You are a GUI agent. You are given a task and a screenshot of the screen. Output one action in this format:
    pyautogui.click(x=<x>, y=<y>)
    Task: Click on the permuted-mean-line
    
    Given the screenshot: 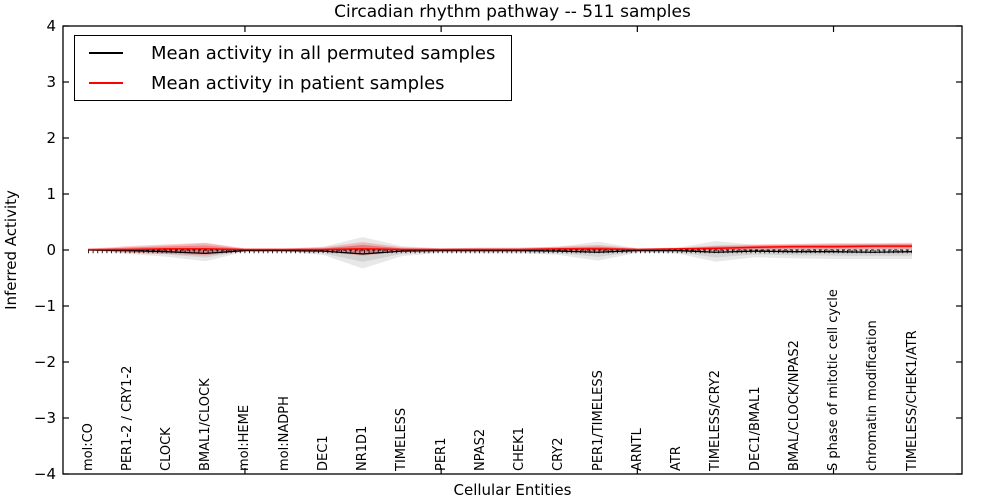 What is the action you would take?
    pyautogui.click(x=500, y=252)
    